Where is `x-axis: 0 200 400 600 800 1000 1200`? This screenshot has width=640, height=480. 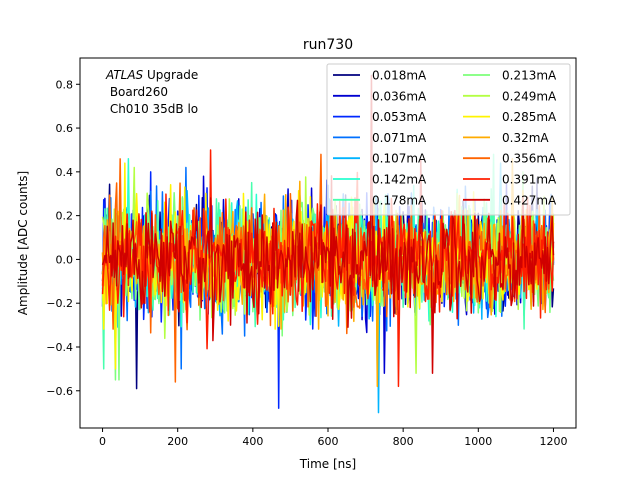
x-axis: 0 200 400 600 800 1000 1200 is located at coordinates (333, 438).